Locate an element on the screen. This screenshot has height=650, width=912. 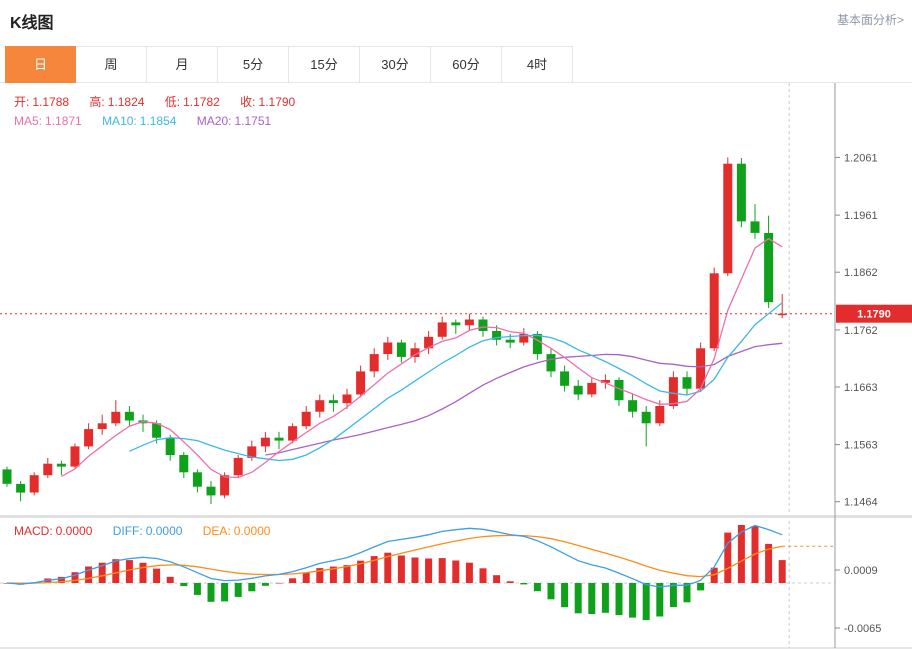
tab-week: 周 is located at coordinates (111, 64).